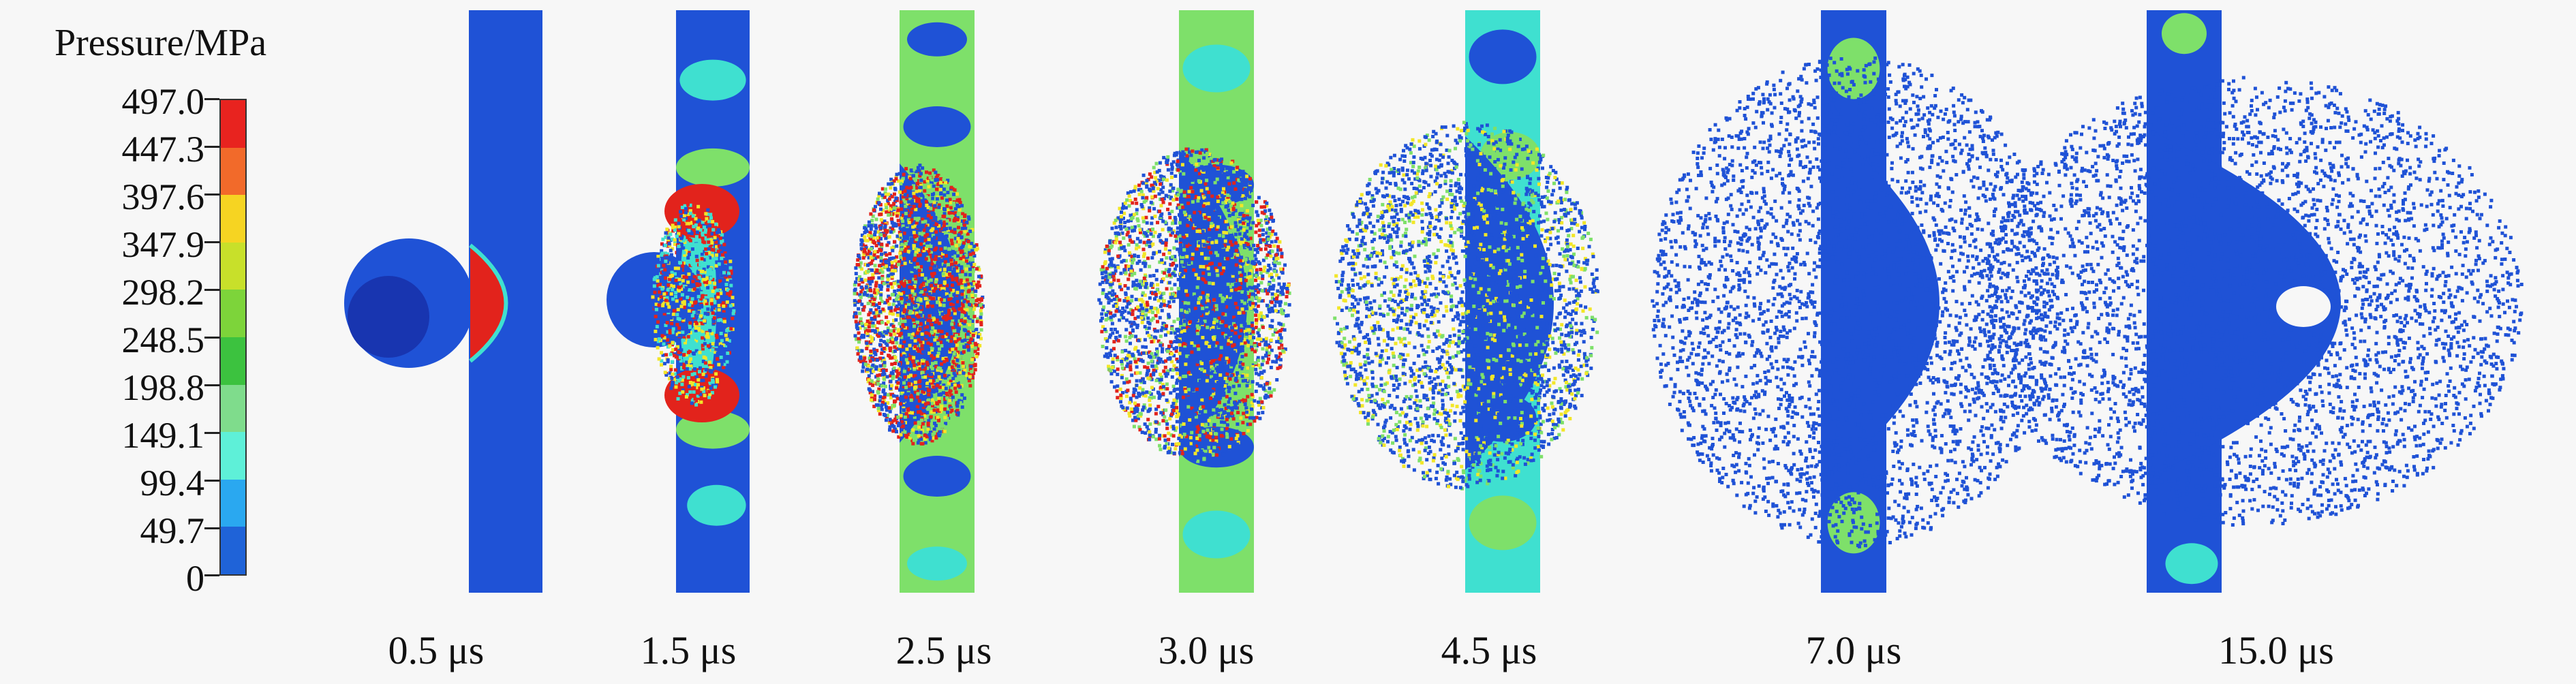 Image resolution: width=2576 pixels, height=684 pixels. Describe the element at coordinates (172, 530) in the screenshot. I see `colorbar-tick-label: 49.7` at that location.